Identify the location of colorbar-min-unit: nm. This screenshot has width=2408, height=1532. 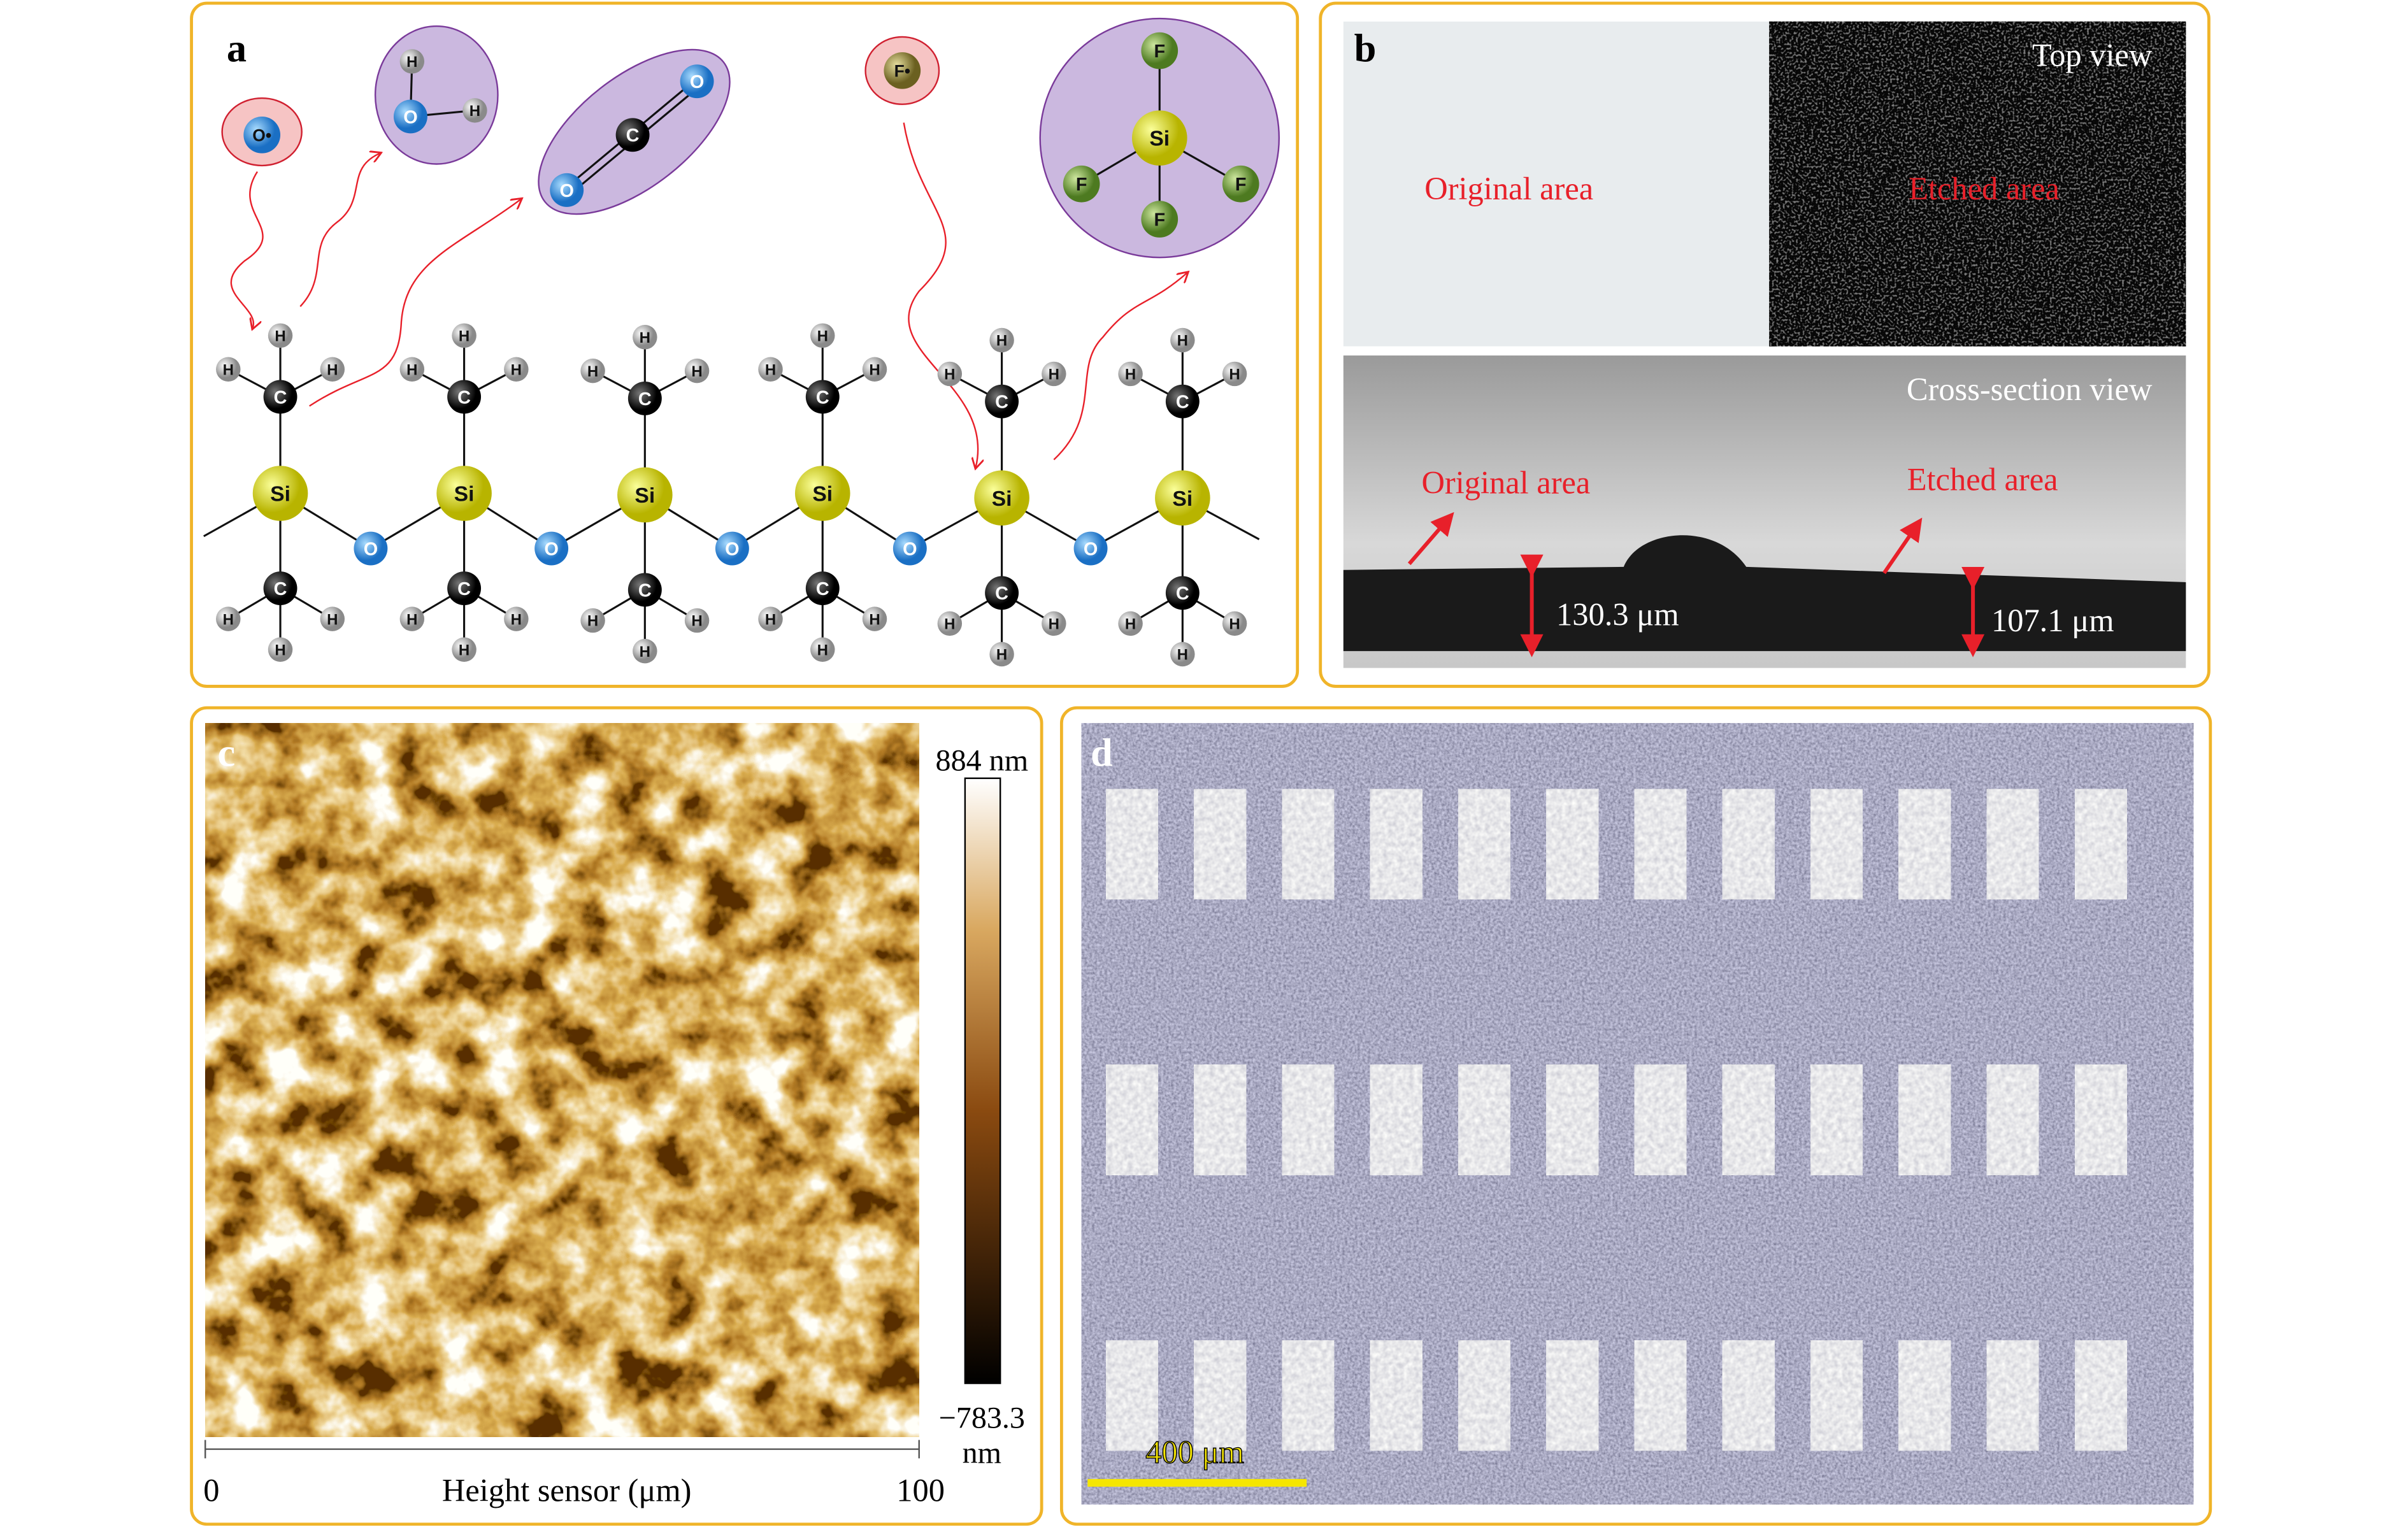
(982, 1453).